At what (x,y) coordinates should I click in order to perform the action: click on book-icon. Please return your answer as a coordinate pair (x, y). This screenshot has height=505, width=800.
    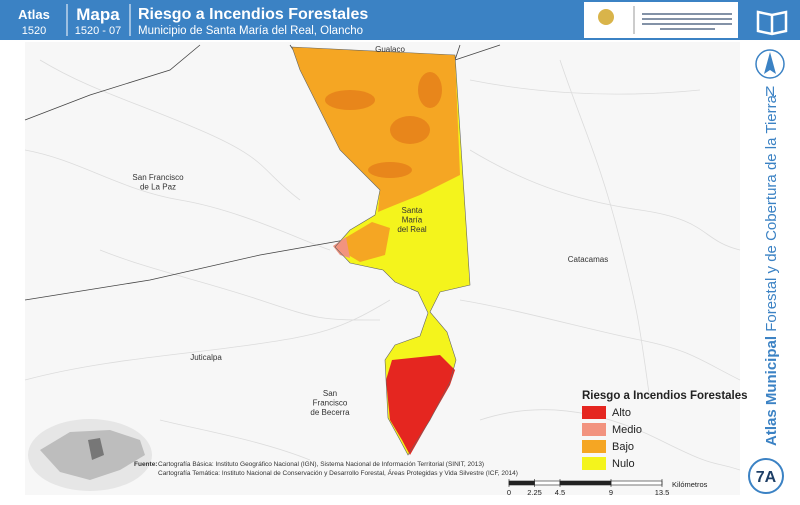
    Looking at the image, I should click on (772, 23).